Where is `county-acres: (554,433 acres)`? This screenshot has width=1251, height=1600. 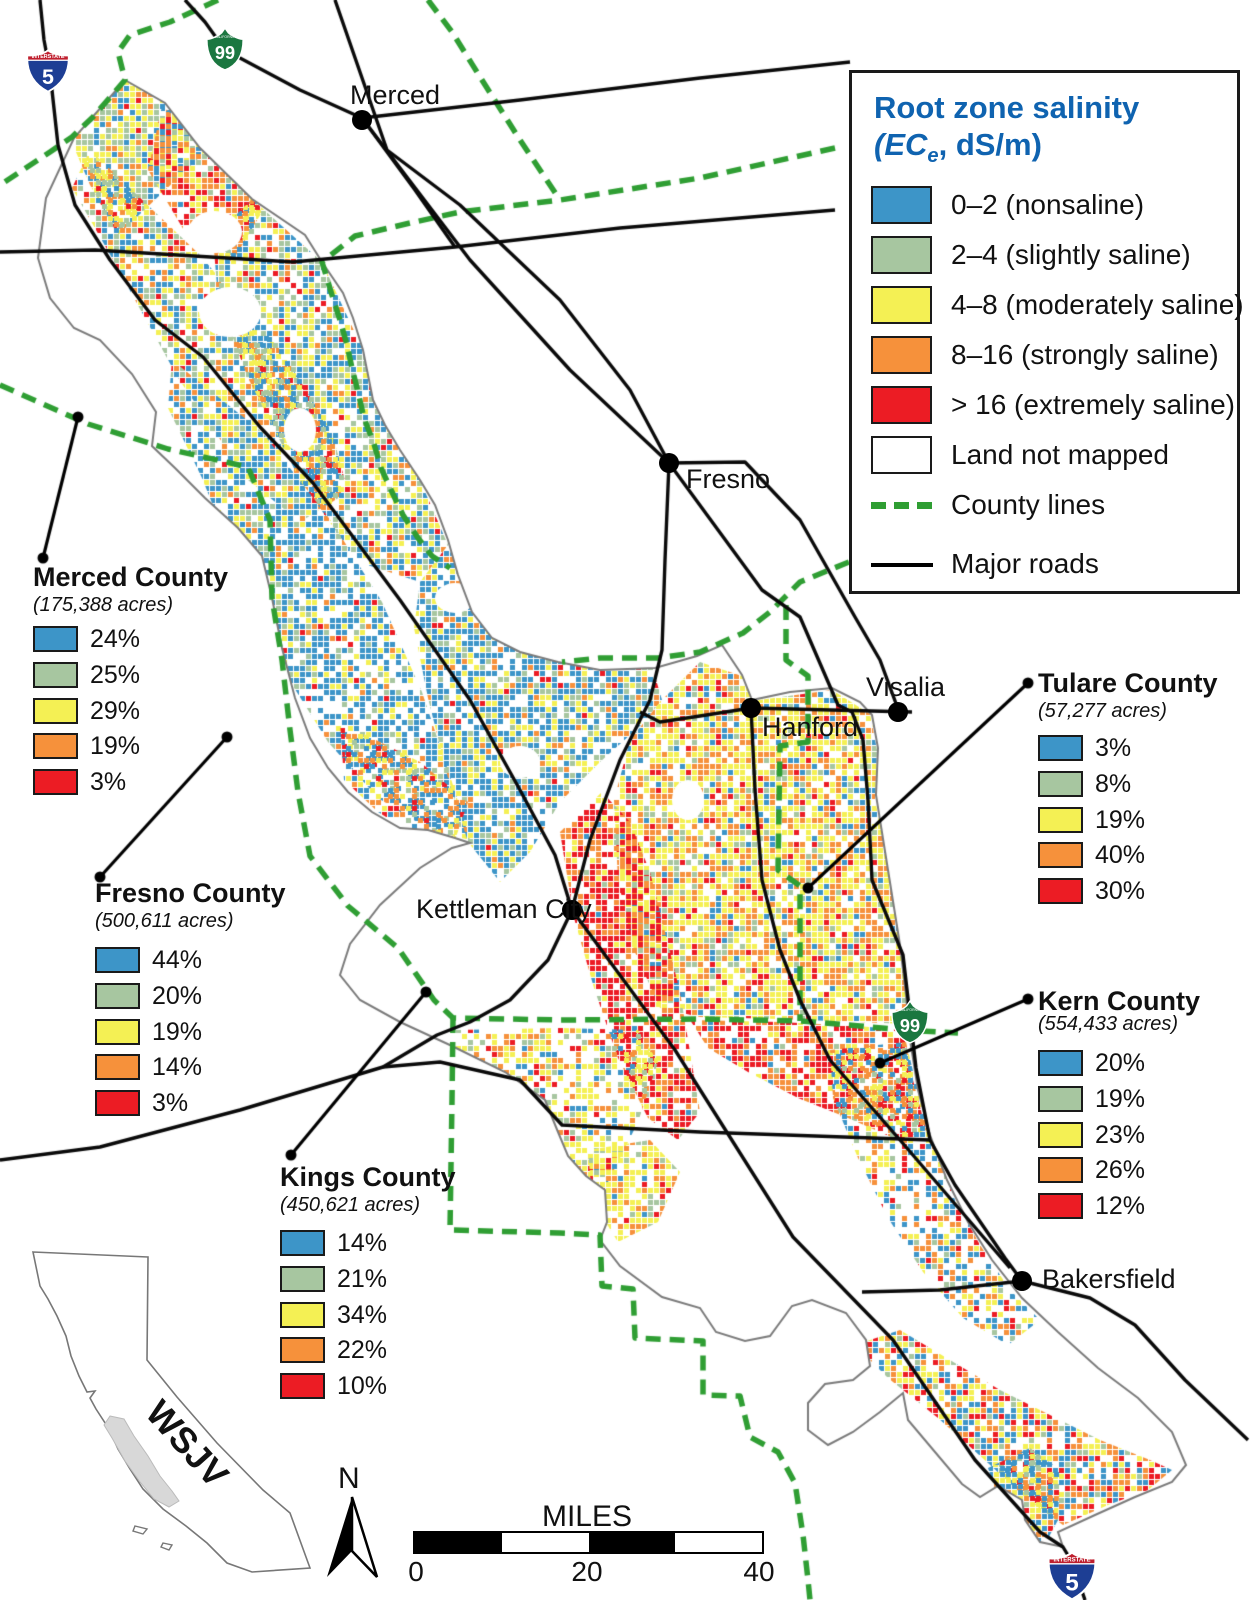 county-acres: (554,433 acres) is located at coordinates (1108, 1024).